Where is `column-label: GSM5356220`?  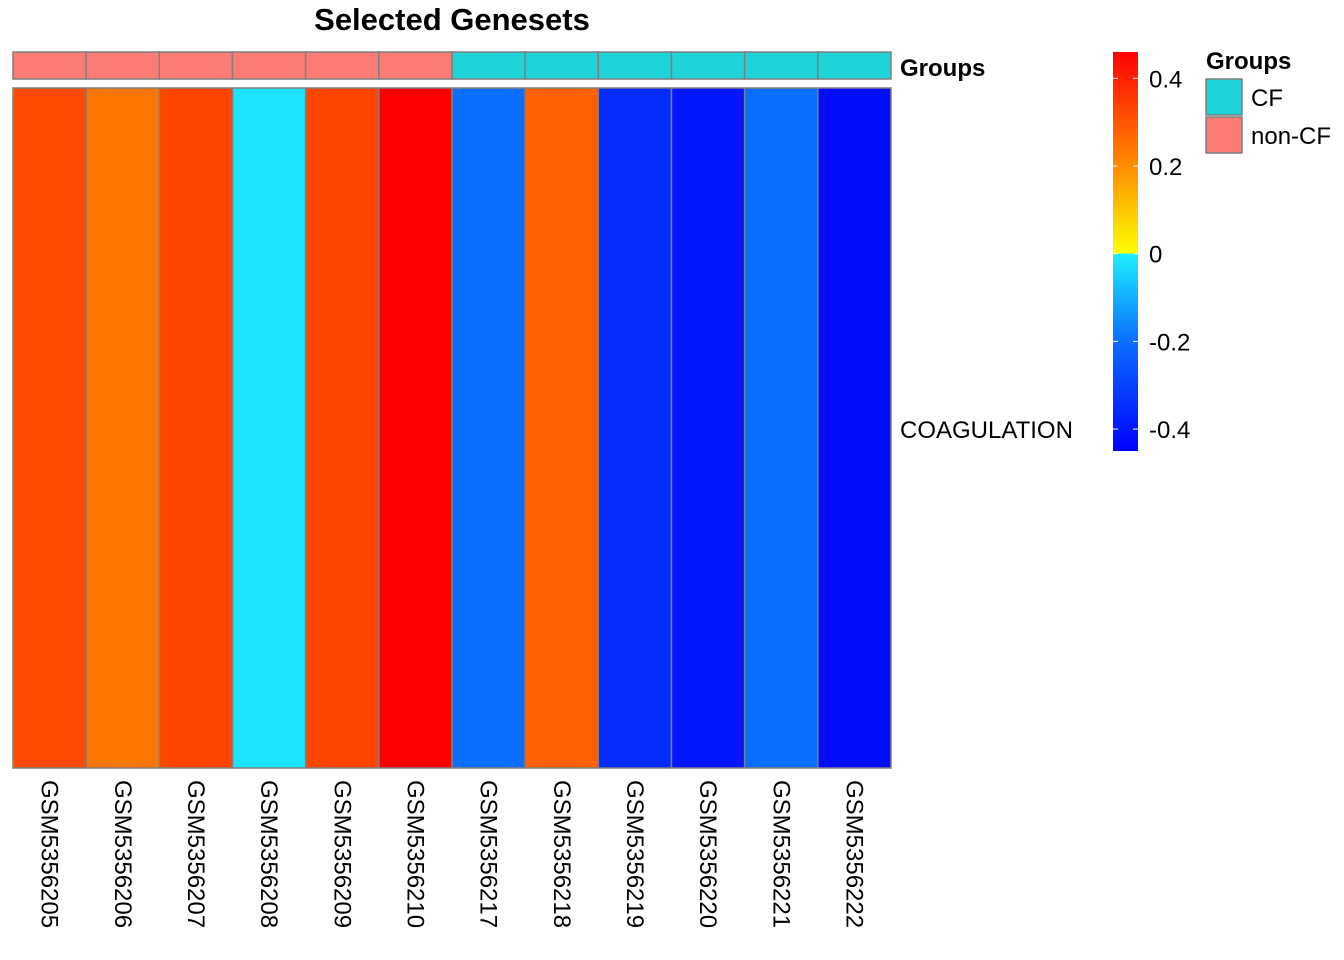 column-label: GSM5356220 is located at coordinates (707, 854).